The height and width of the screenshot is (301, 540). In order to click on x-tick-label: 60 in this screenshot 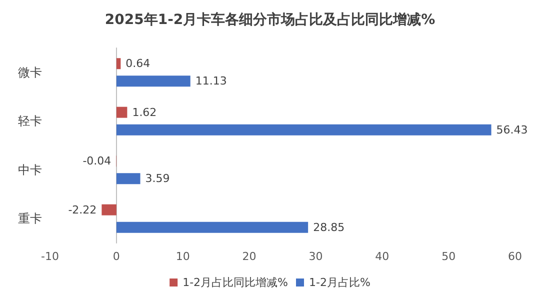, I will do `click(515, 256)`.